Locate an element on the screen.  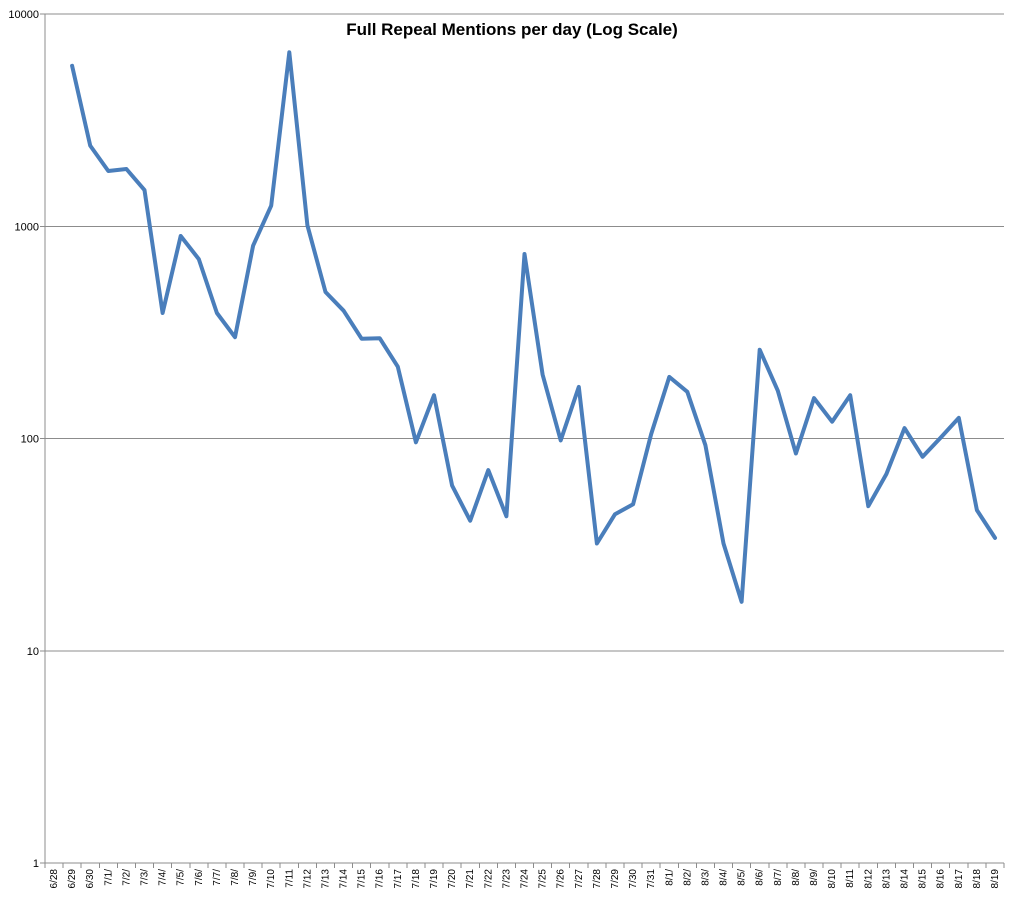
x-tick-label: 6/28 is located at coordinates (54, 879).